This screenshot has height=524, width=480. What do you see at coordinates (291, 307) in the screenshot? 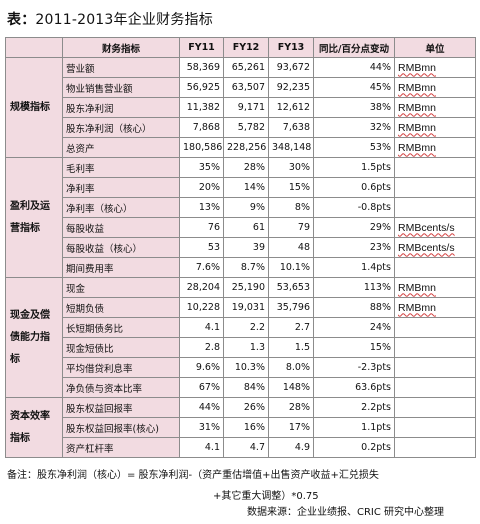
I see `fy13-value: 35,796` at bounding box center [291, 307].